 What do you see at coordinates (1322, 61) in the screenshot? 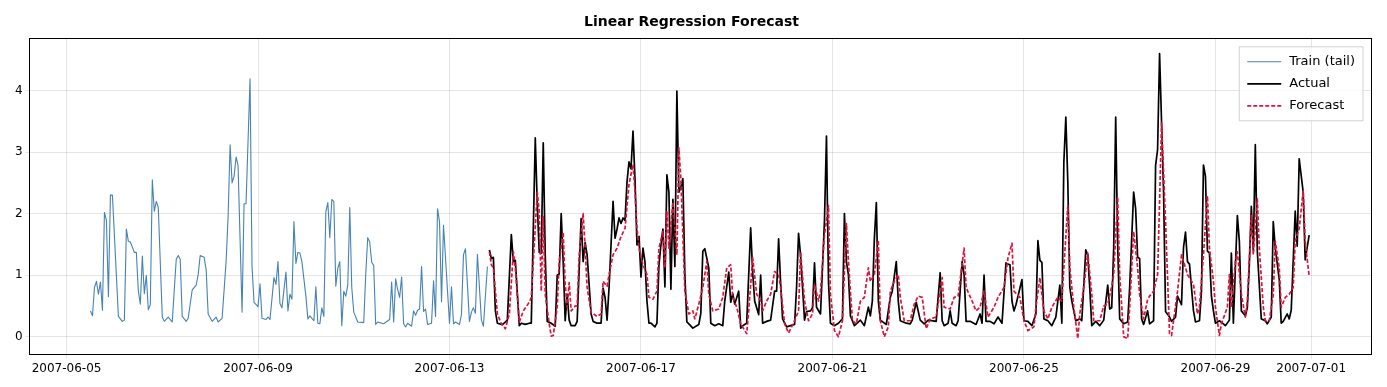
I see `legend-label: Train (tail)` at bounding box center [1322, 61].